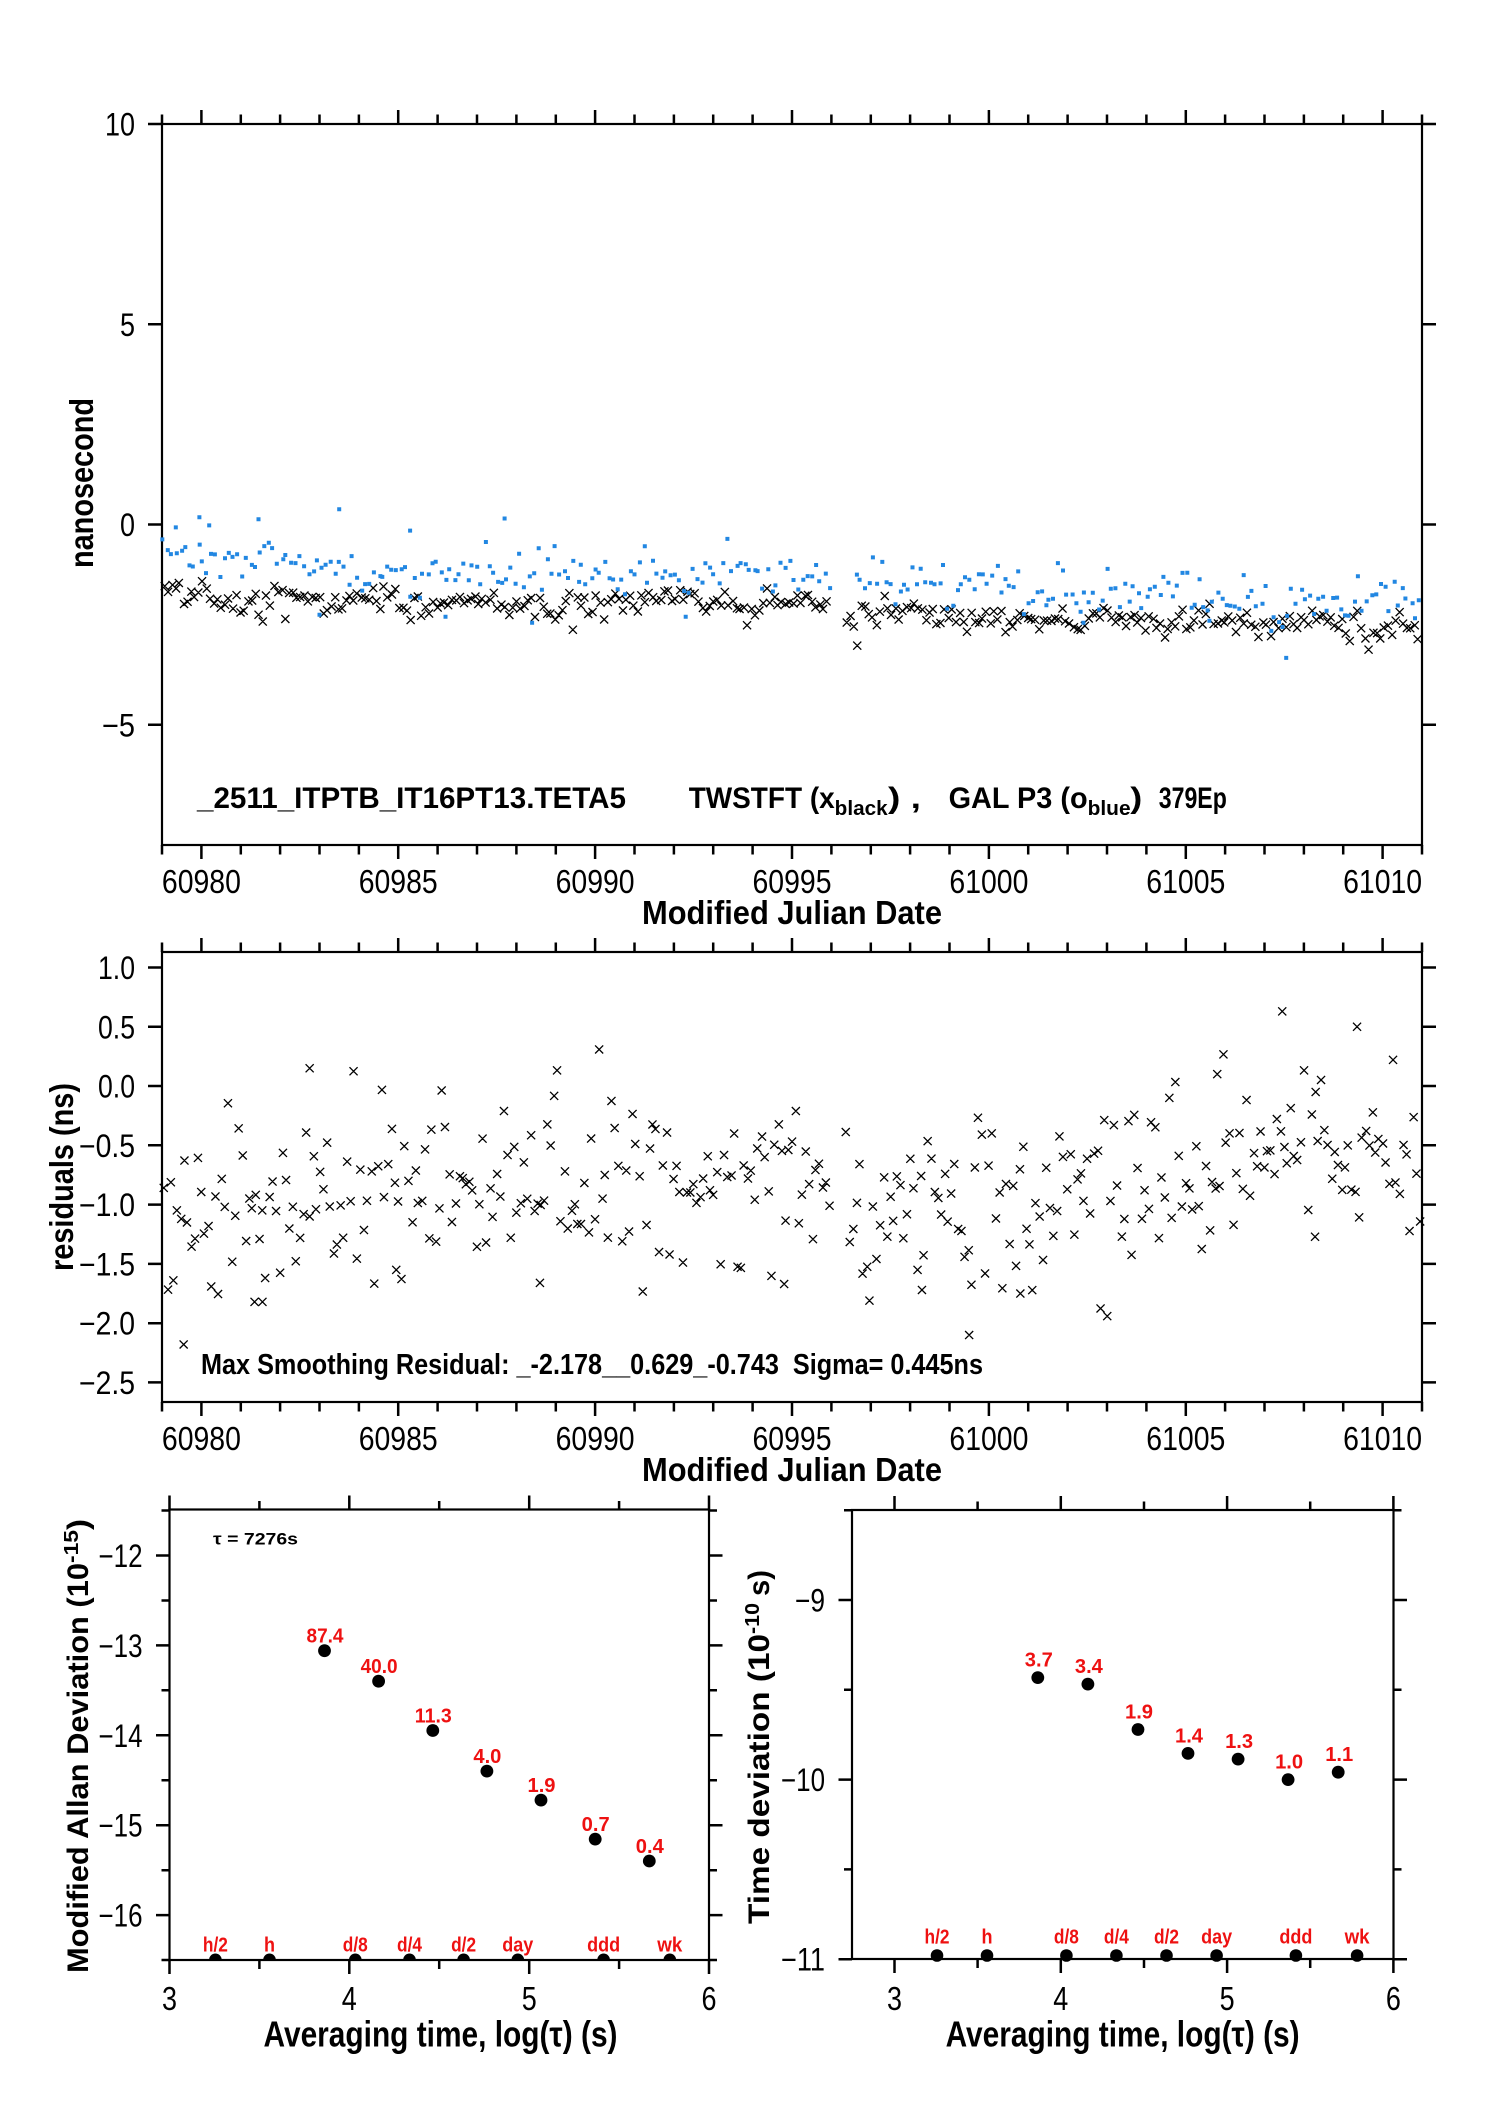 Image resolution: width=1488 pixels, height=2110 pixels. Describe the element at coordinates (81, 483) in the screenshot. I see `svg-text: nanosecond` at that location.